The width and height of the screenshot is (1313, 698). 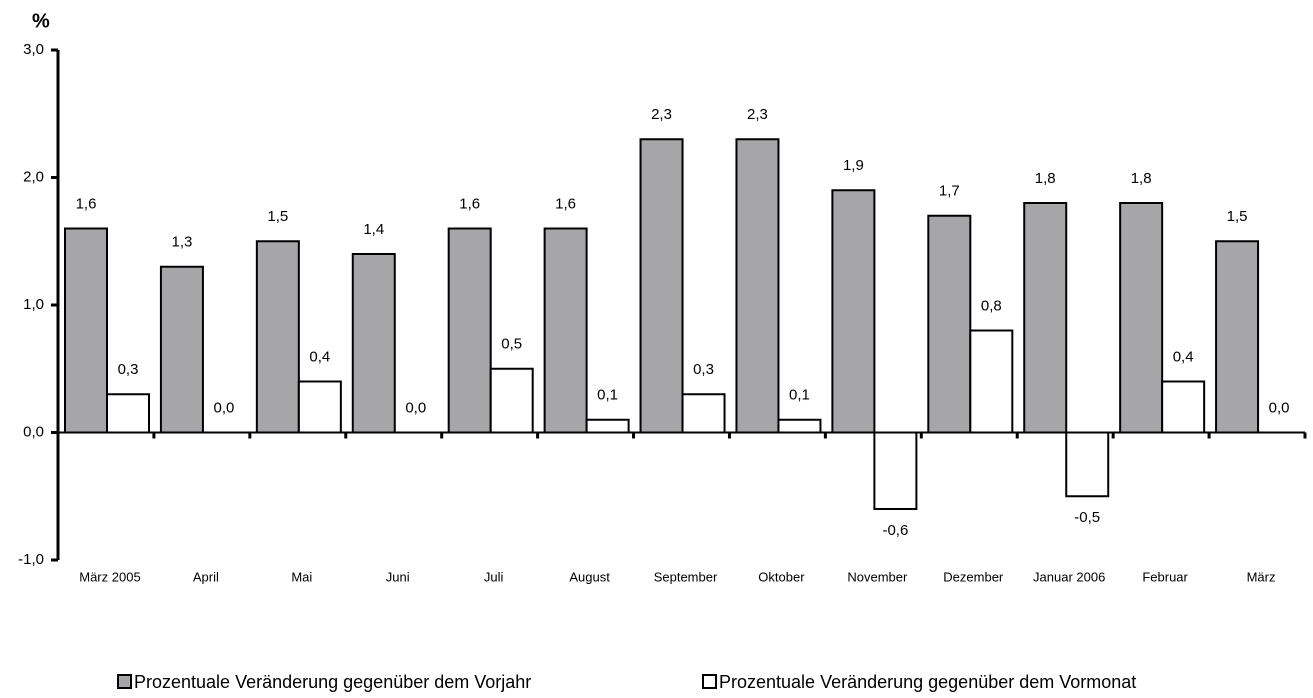 What do you see at coordinates (494, 576) in the screenshot?
I see `x-tick-label: Juli` at bounding box center [494, 576].